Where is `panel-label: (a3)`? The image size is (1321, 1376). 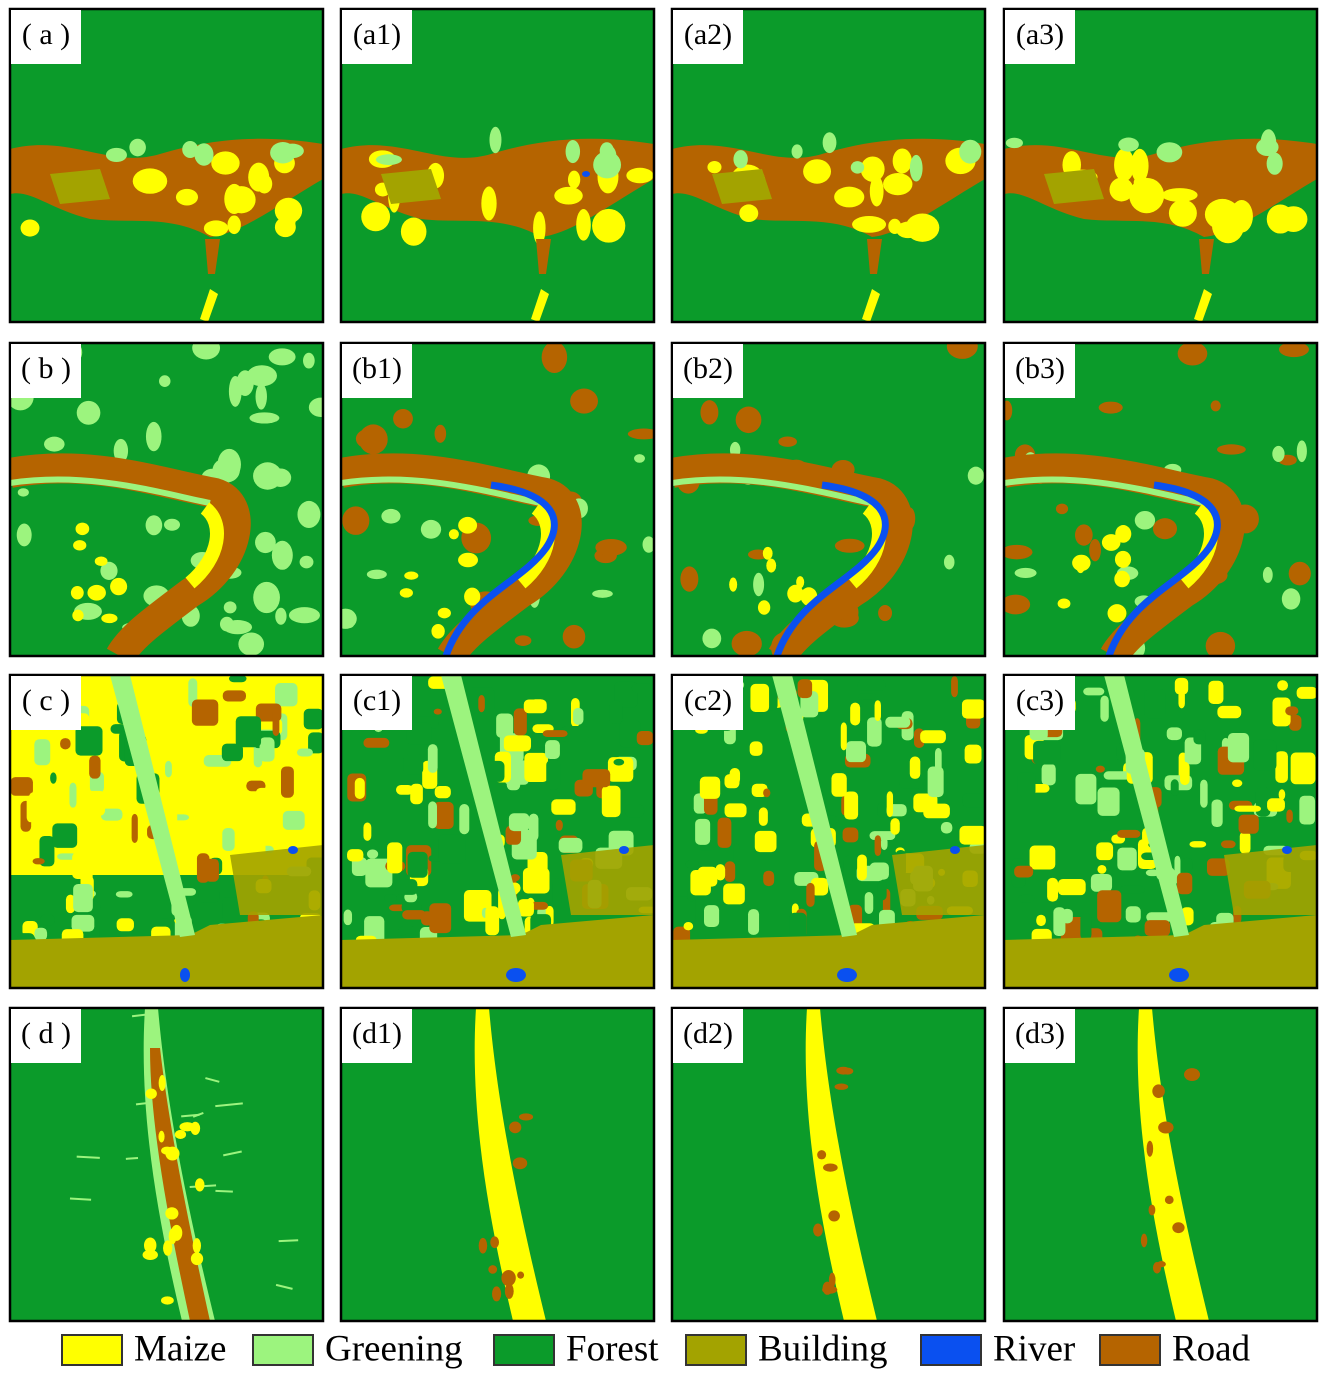 panel-label: (a3) is located at coordinates (1040, 34).